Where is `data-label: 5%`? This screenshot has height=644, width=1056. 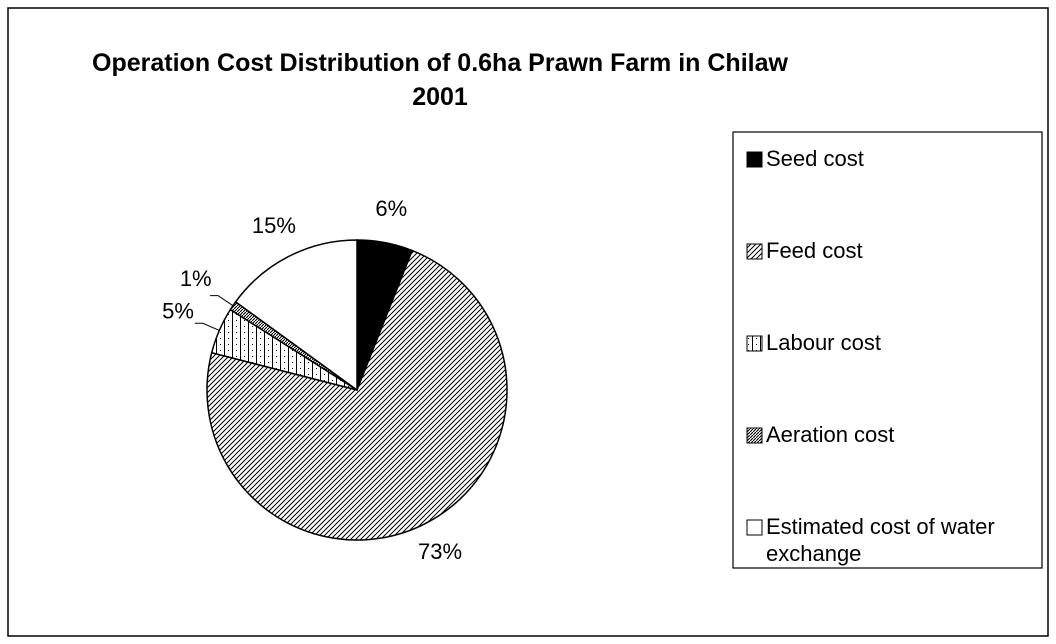
data-label: 5% is located at coordinates (178, 310).